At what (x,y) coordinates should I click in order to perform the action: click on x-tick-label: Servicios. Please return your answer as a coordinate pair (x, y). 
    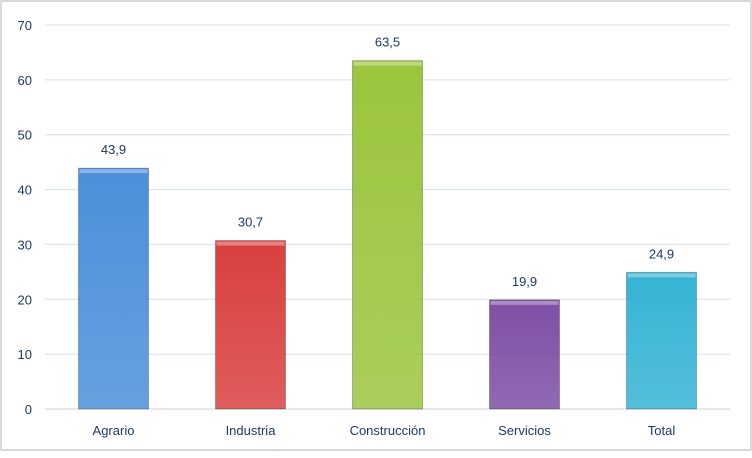
    Looking at the image, I should click on (524, 430).